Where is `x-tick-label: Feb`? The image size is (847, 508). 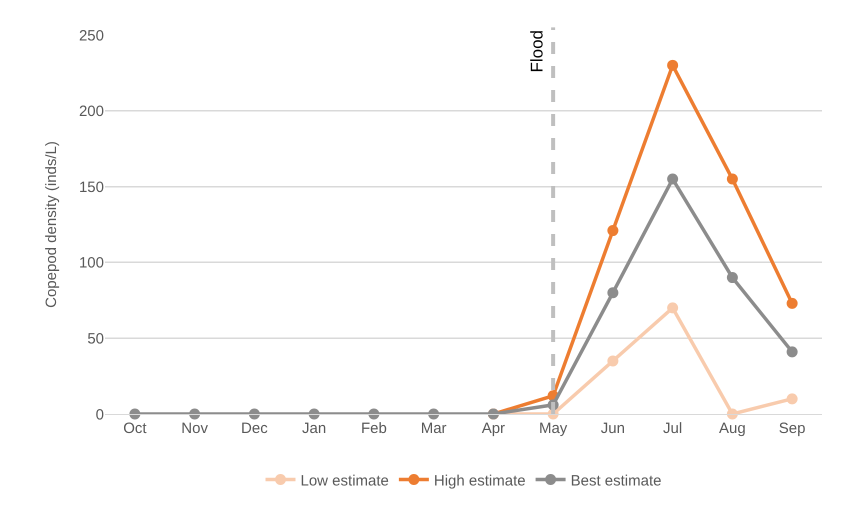 x-tick-label: Feb is located at coordinates (373, 428).